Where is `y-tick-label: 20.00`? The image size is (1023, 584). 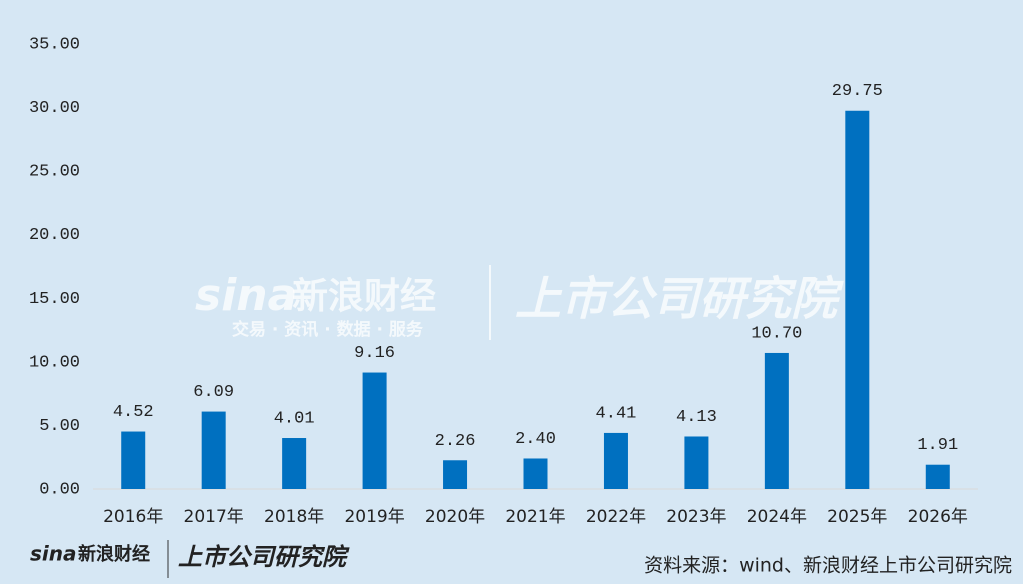
y-tick-label: 20.00 is located at coordinates (54, 235).